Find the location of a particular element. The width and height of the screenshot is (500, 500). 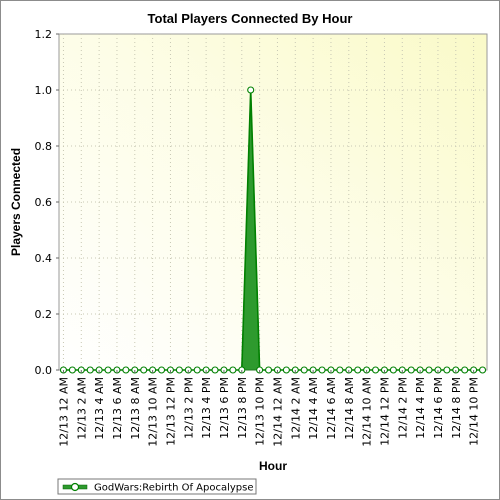

x-tick-label: 12/13 8 PM is located at coordinates (242, 408).